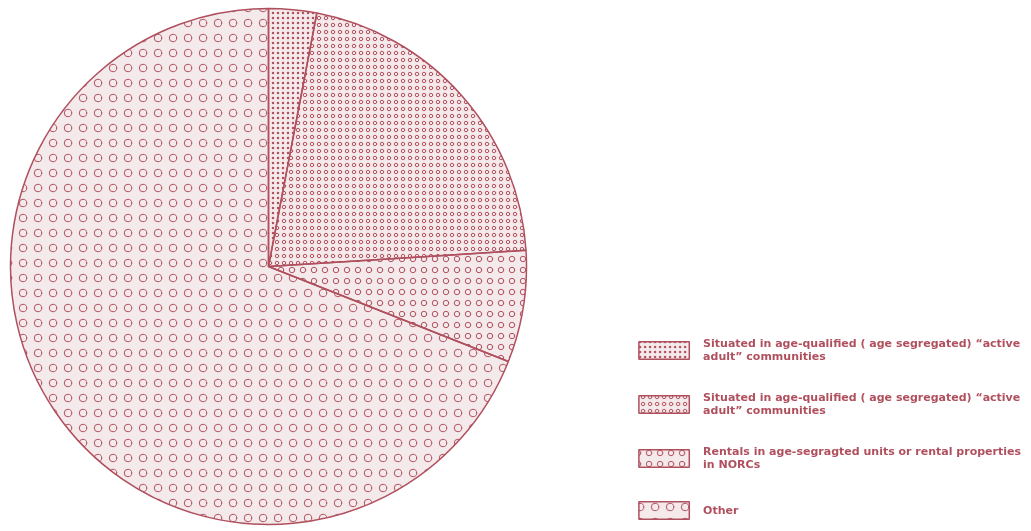 This screenshot has width=1031, height=531. What do you see at coordinates (721, 510) in the screenshot?
I see `legend-label: Other` at bounding box center [721, 510].